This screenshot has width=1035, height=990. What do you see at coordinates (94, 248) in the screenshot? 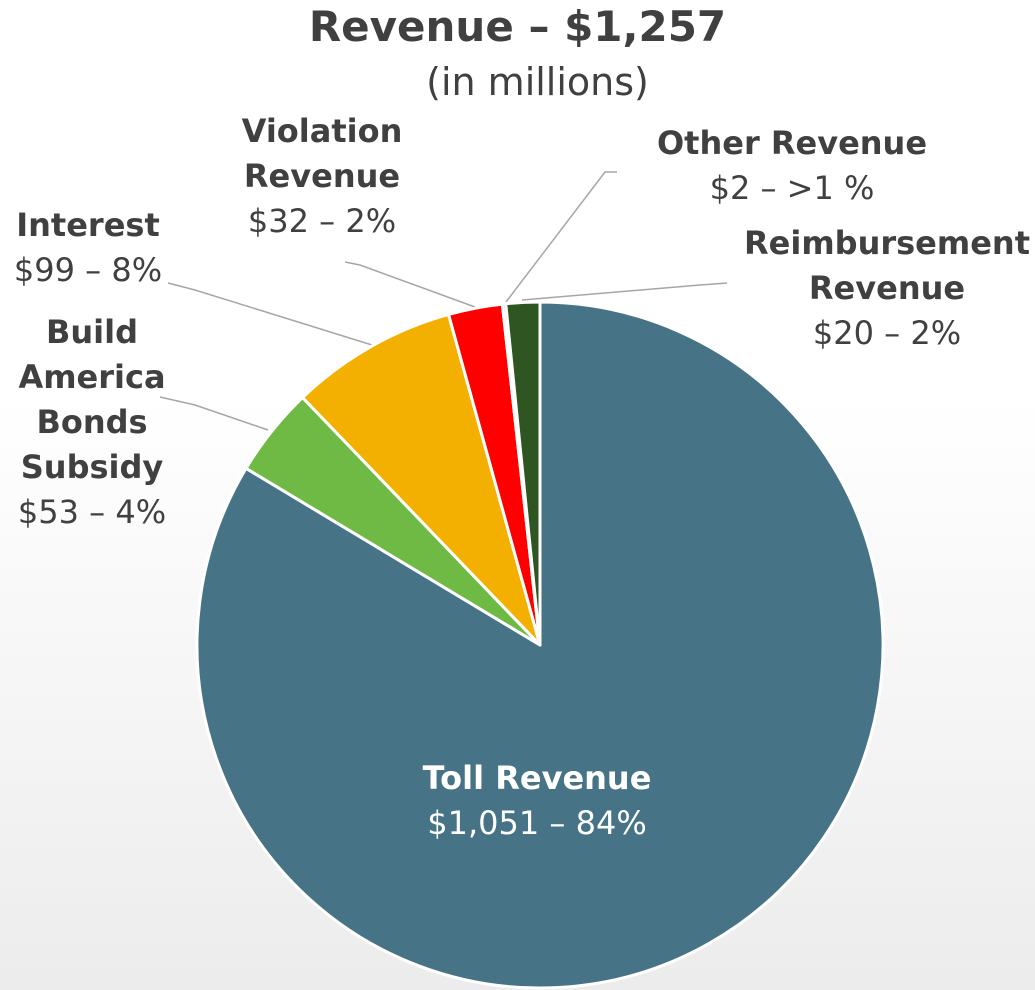
I see `slice-label: Interest $99 – 8%` at bounding box center [94, 248].